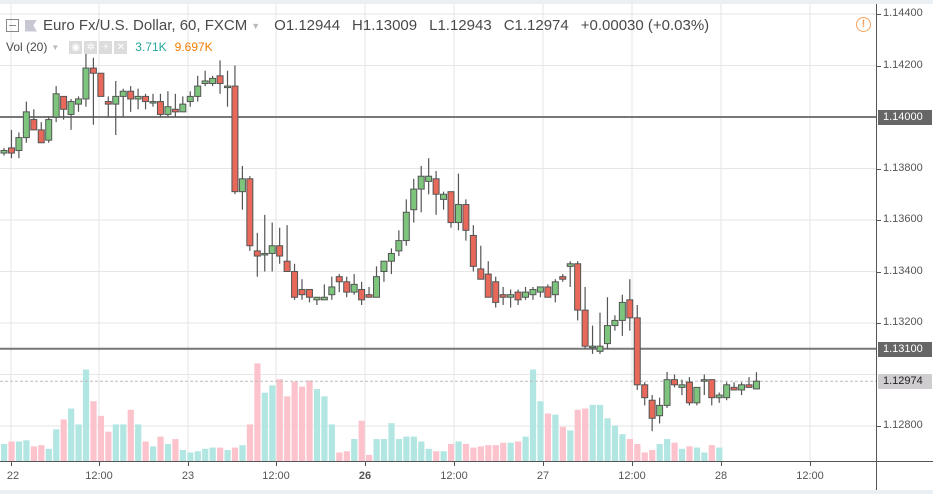  What do you see at coordinates (151, 47) in the screenshot?
I see `volume-value: 3.71K` at bounding box center [151, 47].